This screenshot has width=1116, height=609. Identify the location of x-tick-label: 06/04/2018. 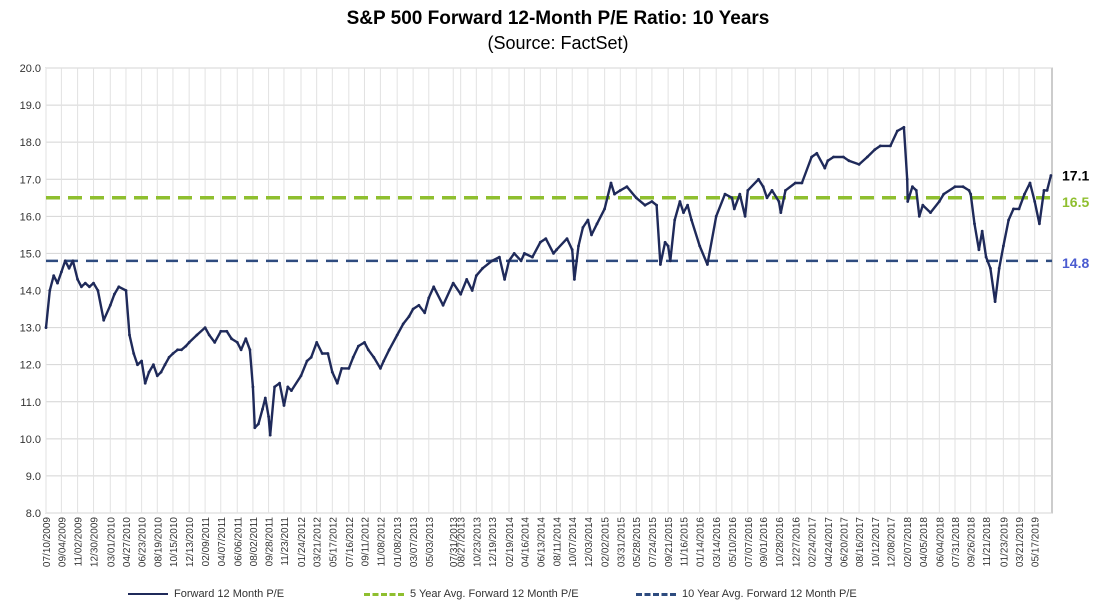
(940, 542).